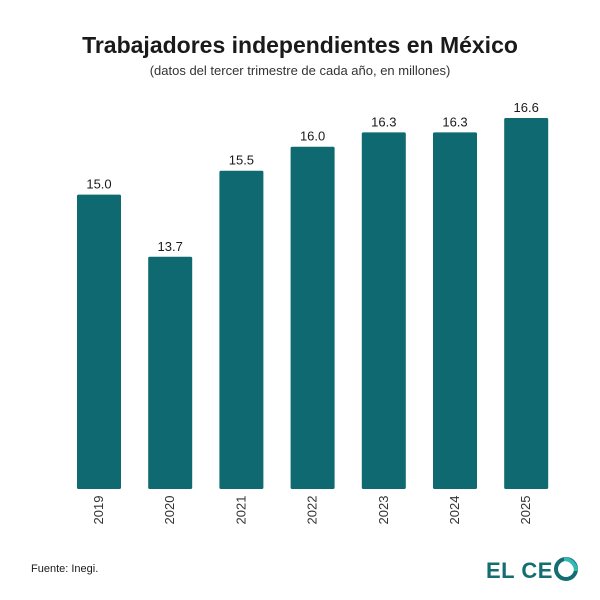 The width and height of the screenshot is (600, 600). I want to click on logo-o-mark, so click(565, 569).